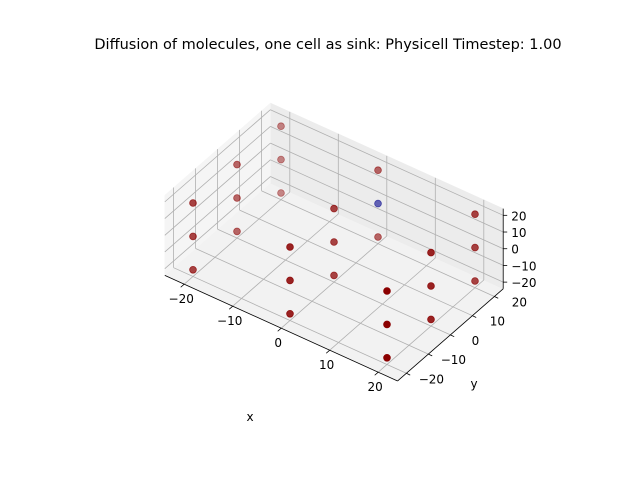 The image size is (640, 485). Describe the element at coordinates (181, 299) in the screenshot. I see `x-tick-label: −20` at that location.